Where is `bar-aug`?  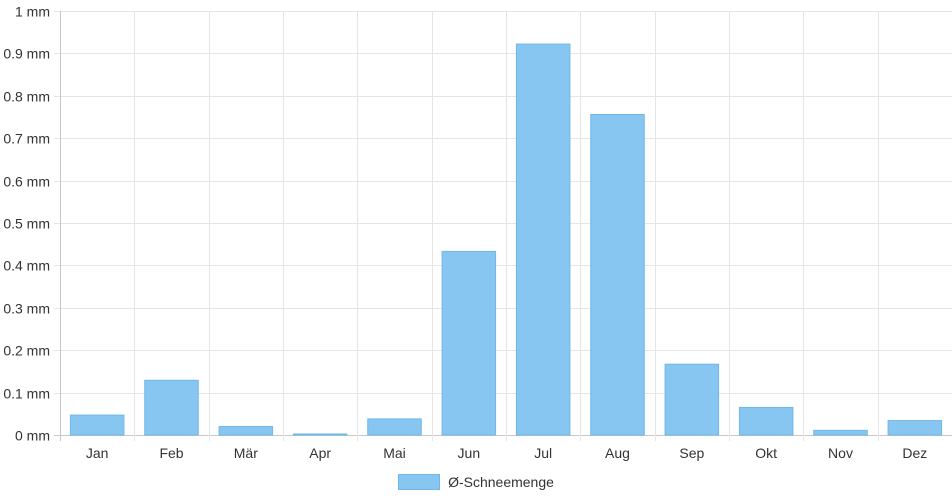
bar-aug is located at coordinates (617, 274).